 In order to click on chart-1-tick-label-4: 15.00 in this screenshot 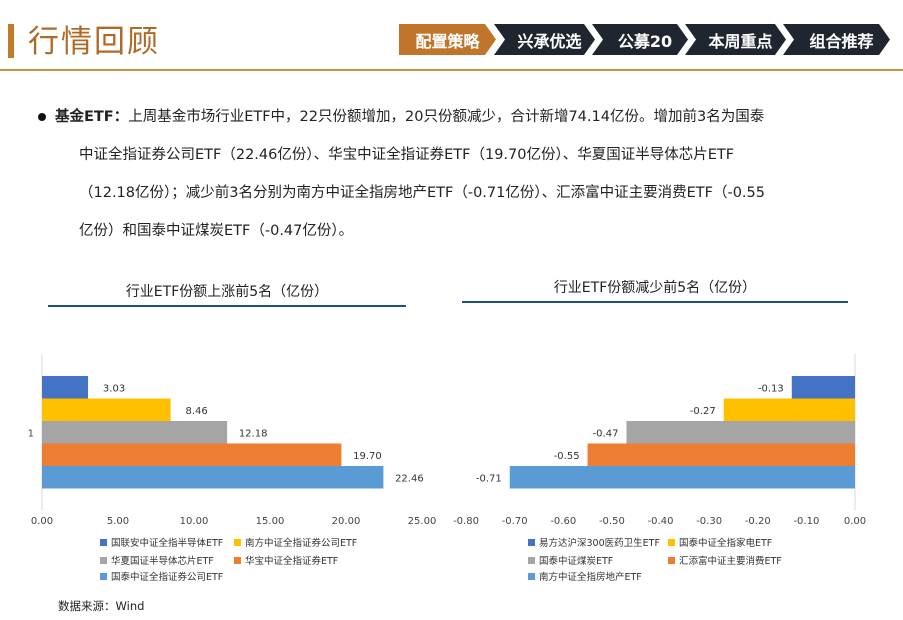, I will do `click(270, 521)`.